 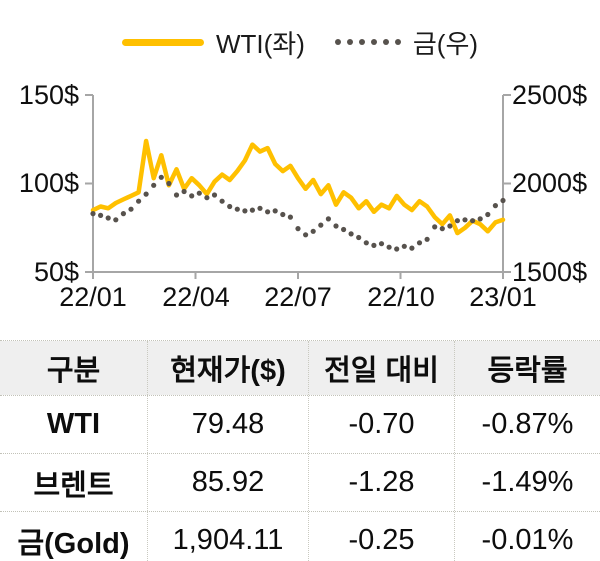 What do you see at coordinates (381, 482) in the screenshot?
I see `change-value: -1.28` at bounding box center [381, 482].